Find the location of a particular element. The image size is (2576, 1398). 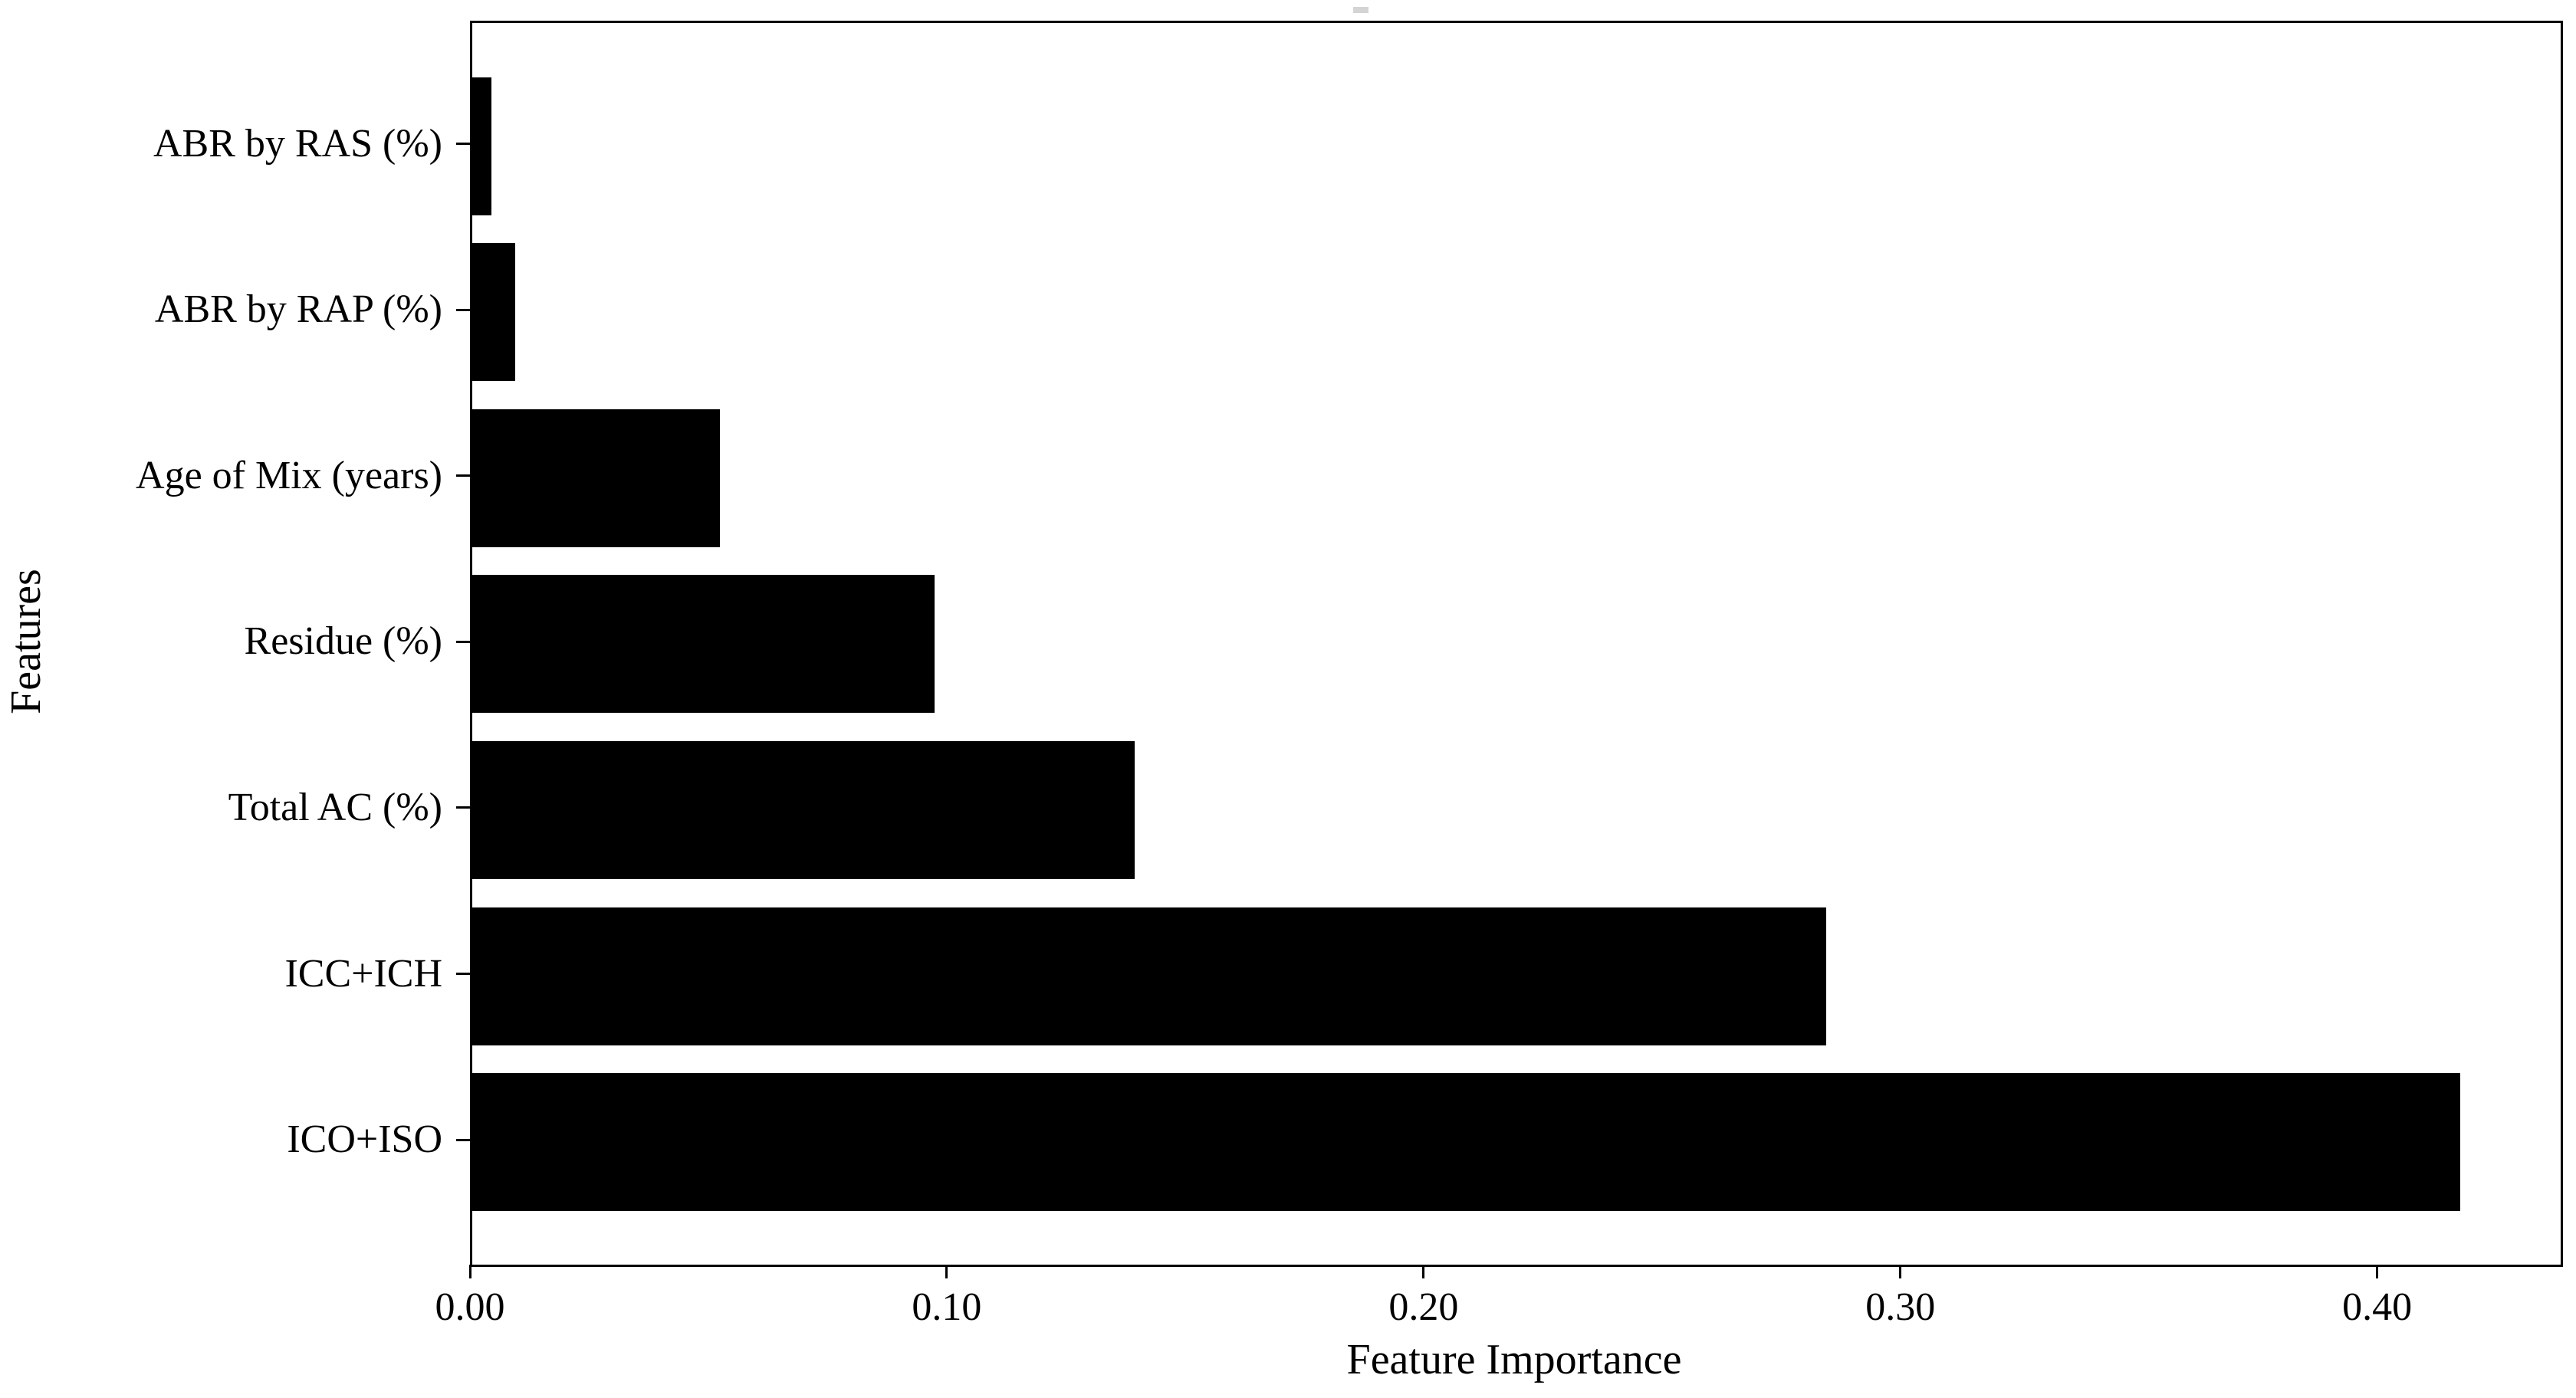

bar-ico-iso is located at coordinates (1466, 1142).